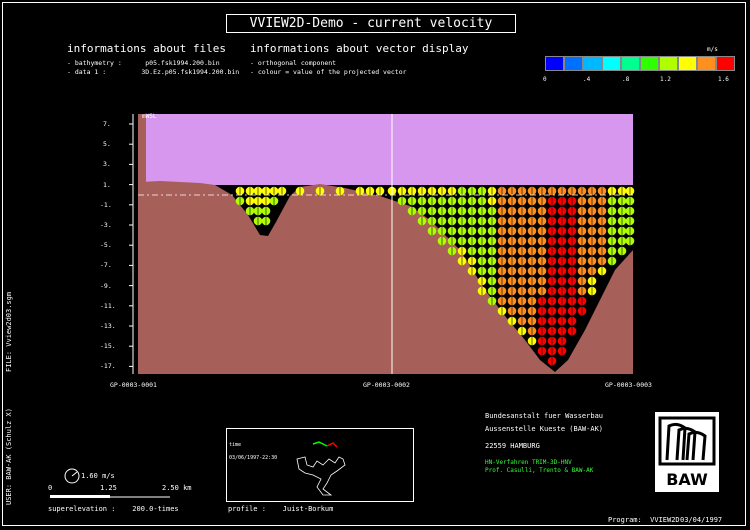 This screenshot has height=530, width=750. What do you see at coordinates (321, 476) in the screenshot?
I see `coastline` at bounding box center [321, 476].